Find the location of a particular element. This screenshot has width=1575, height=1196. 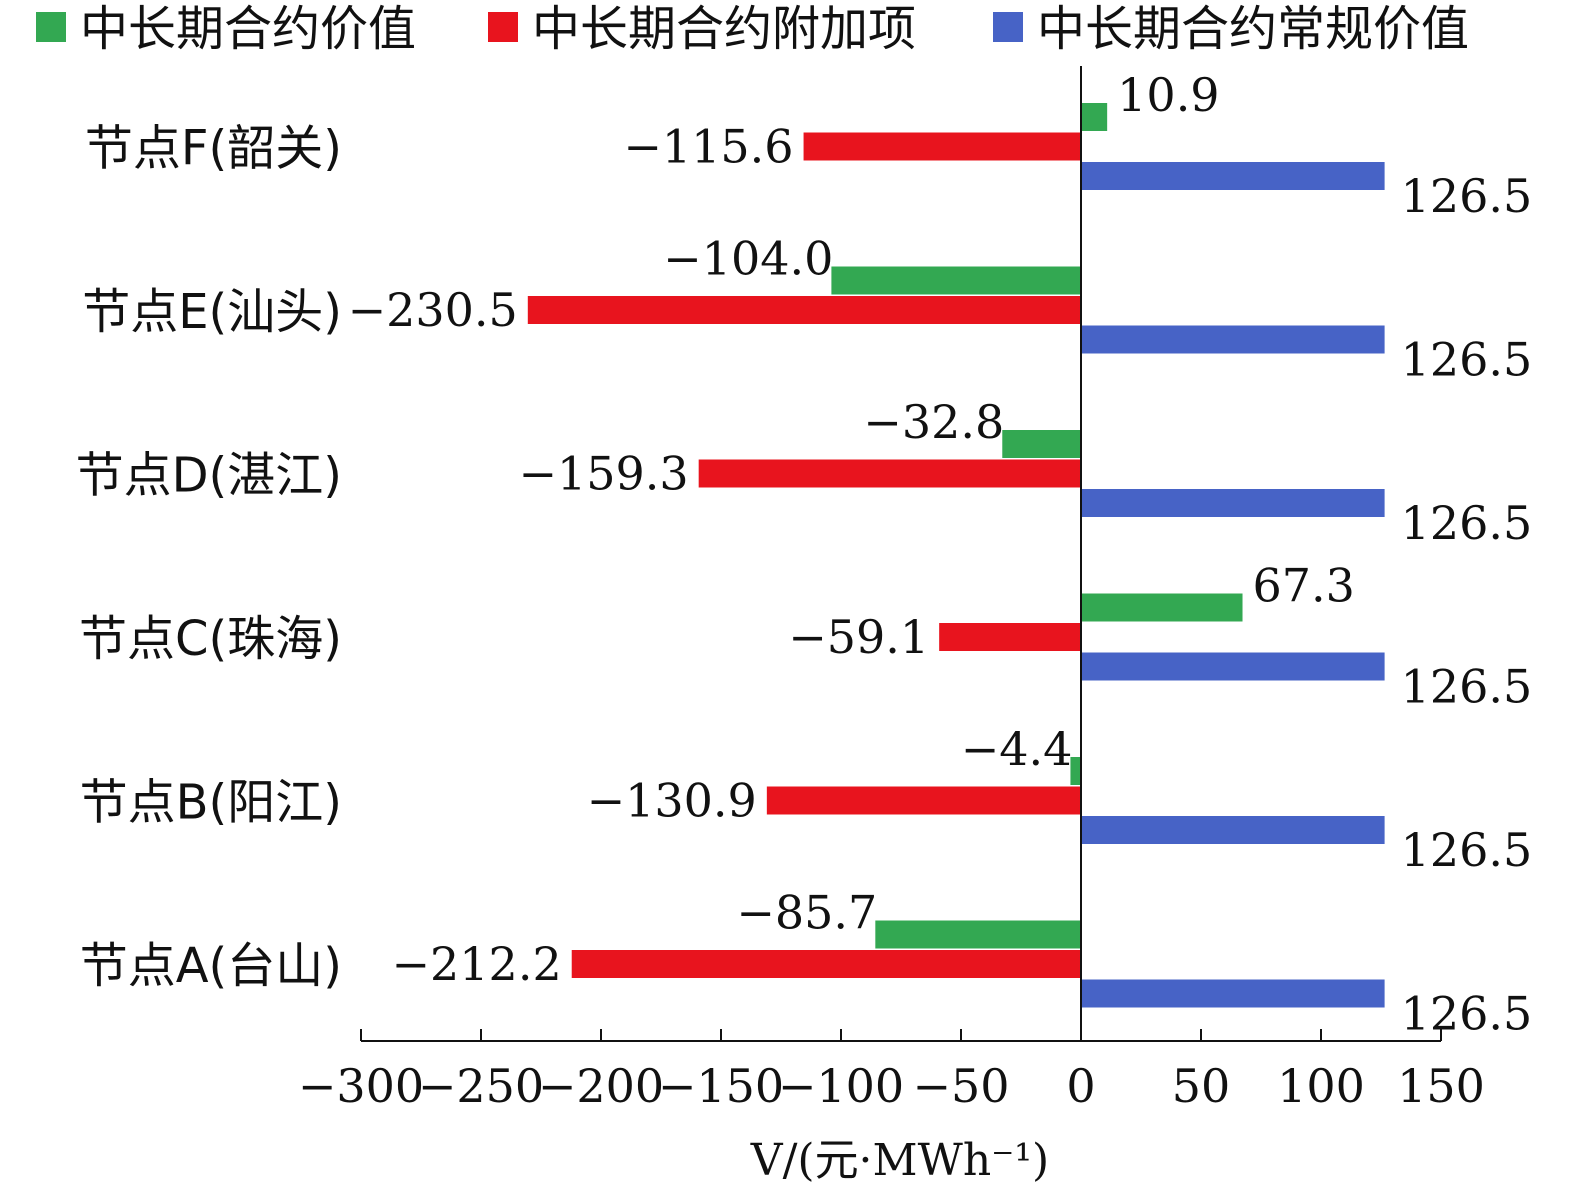

x-tick-label: −150 is located at coordinates (721, 1086).